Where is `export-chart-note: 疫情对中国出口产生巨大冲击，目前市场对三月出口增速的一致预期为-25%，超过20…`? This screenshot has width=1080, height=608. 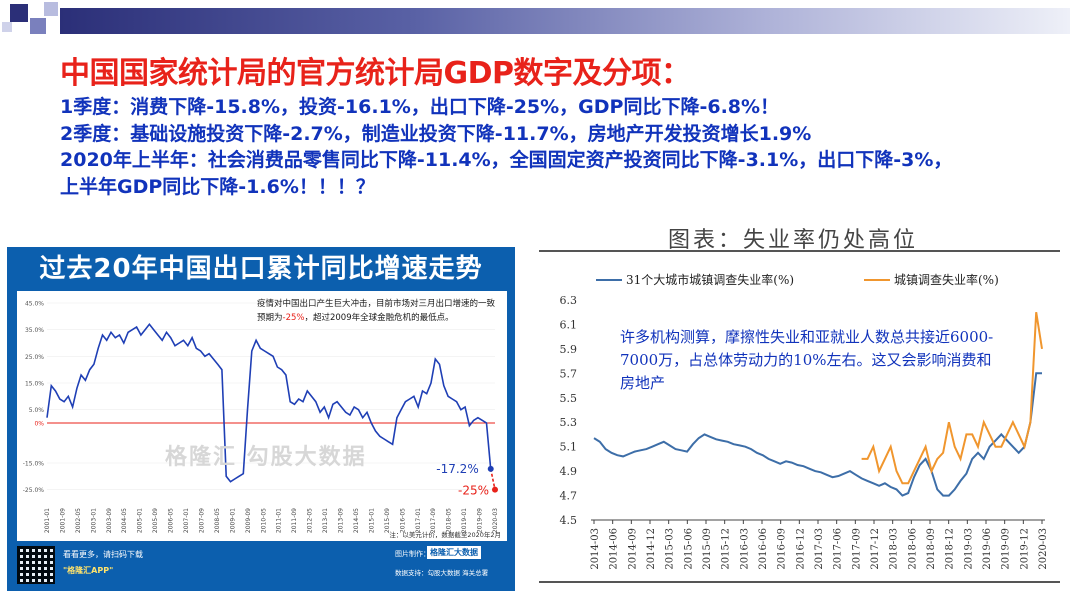
export-chart-note: 疫情对中国出口产生巨大冲击，目前市场对三月出口增速的一致预期为-25%，超过20… is located at coordinates (377, 311).